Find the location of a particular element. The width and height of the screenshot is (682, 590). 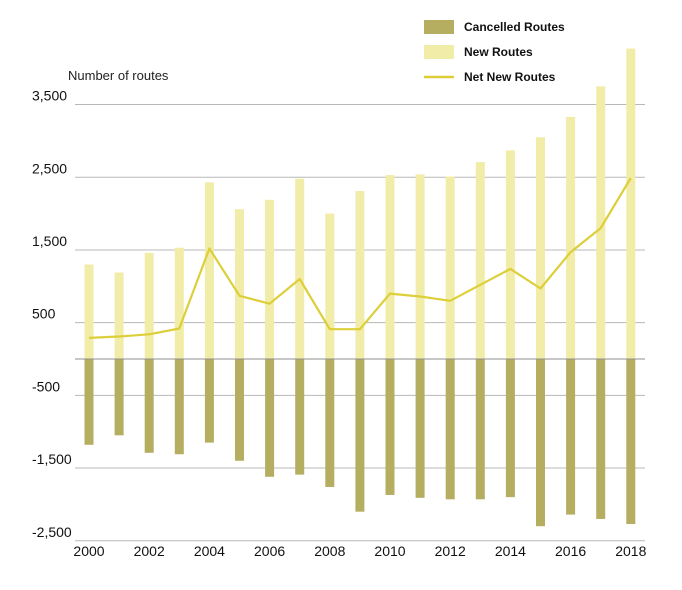

new-routes-bar-2009 is located at coordinates (360, 275).